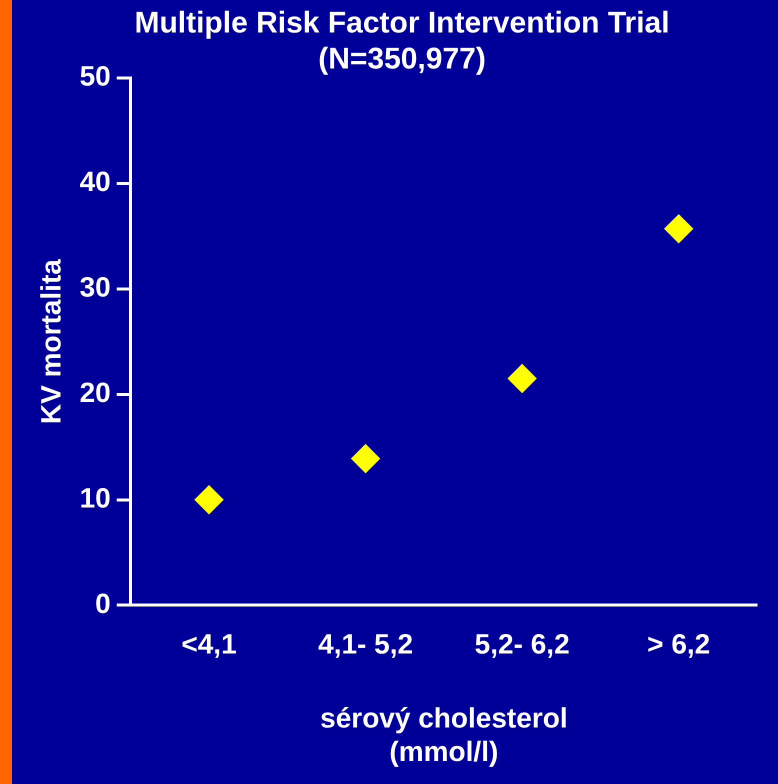 This screenshot has height=784, width=778. Describe the element at coordinates (209, 644) in the screenshot. I see `x-tick-label: <4,1` at that location.